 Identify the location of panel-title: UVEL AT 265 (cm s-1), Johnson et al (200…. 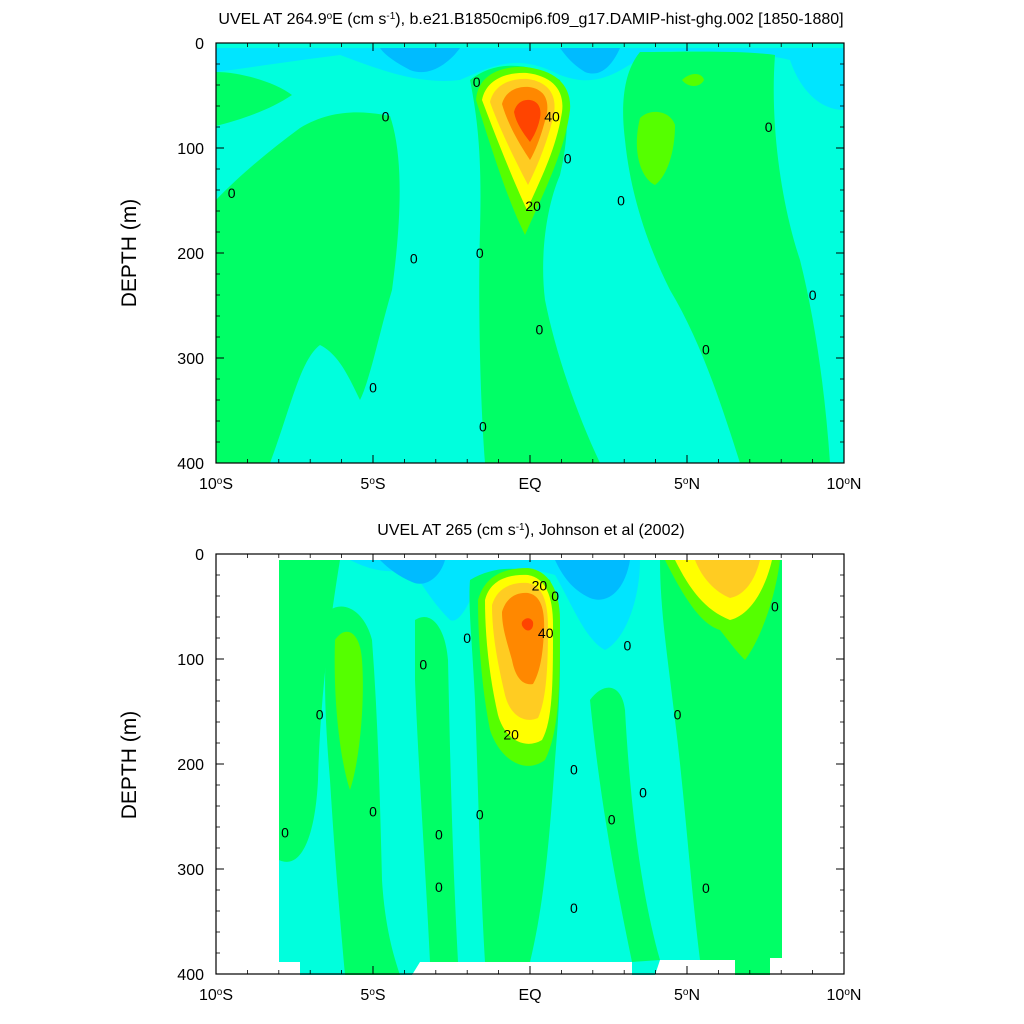
(530, 531).